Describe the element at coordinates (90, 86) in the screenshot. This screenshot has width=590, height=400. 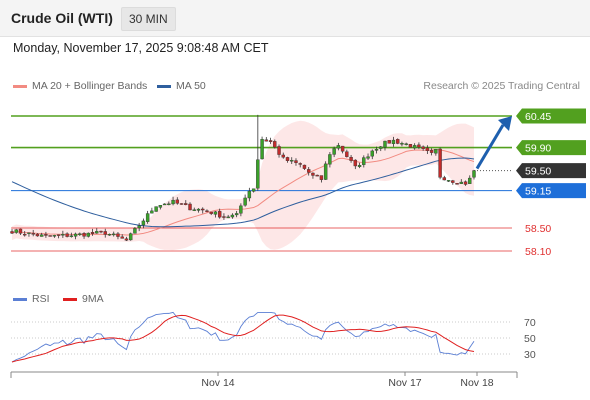
I see `ma20-label: MA 20 + Bollinger Bands` at that location.